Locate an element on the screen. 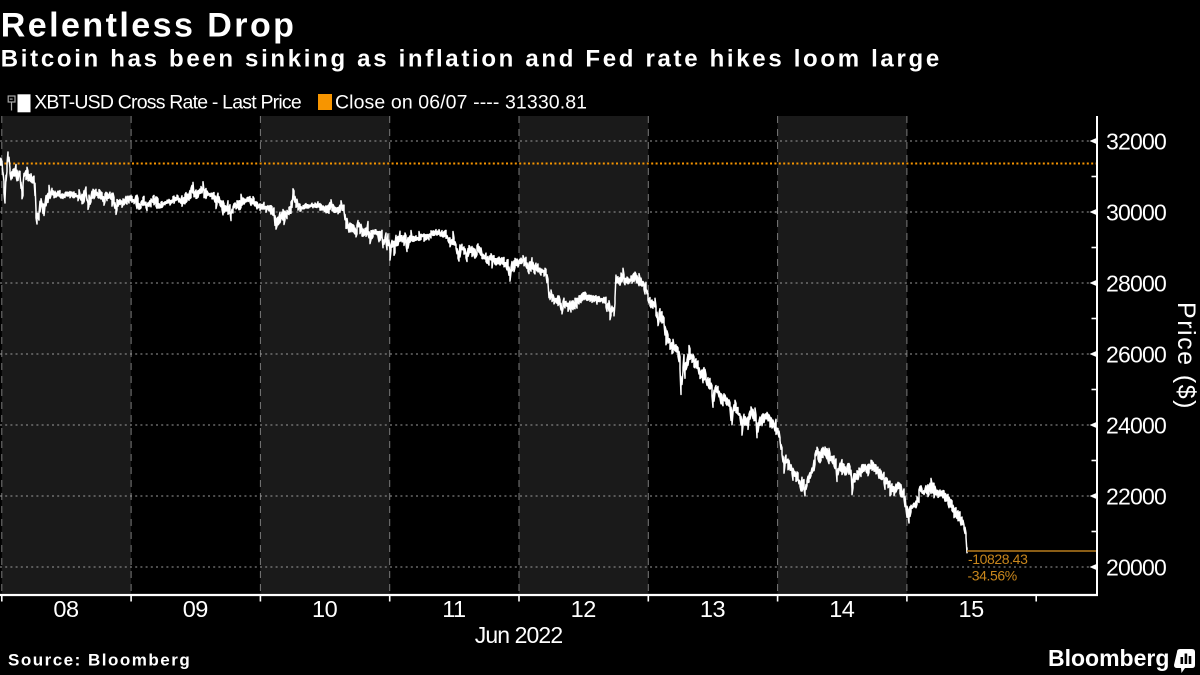  svg-text:XBT-USD Cross Rate - Last Pric: XBT-USD Cross Rate - Last Price is located at coordinates (167, 102).